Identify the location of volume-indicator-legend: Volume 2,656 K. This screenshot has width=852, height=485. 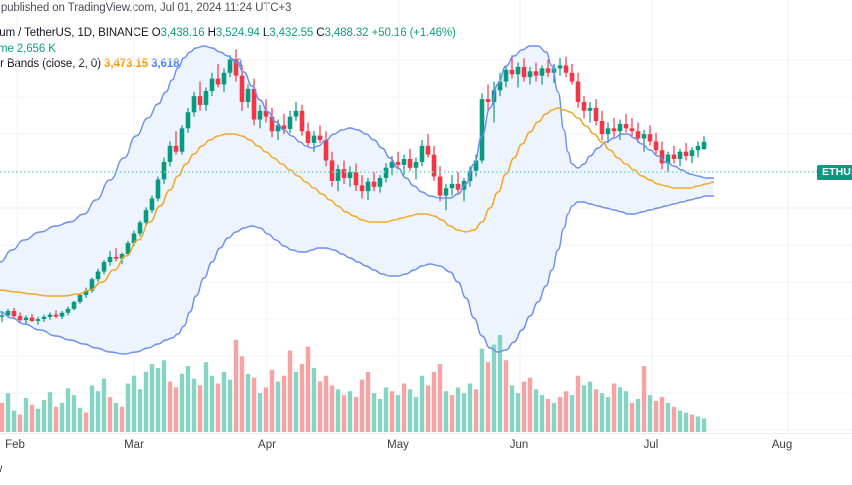
(28, 49).